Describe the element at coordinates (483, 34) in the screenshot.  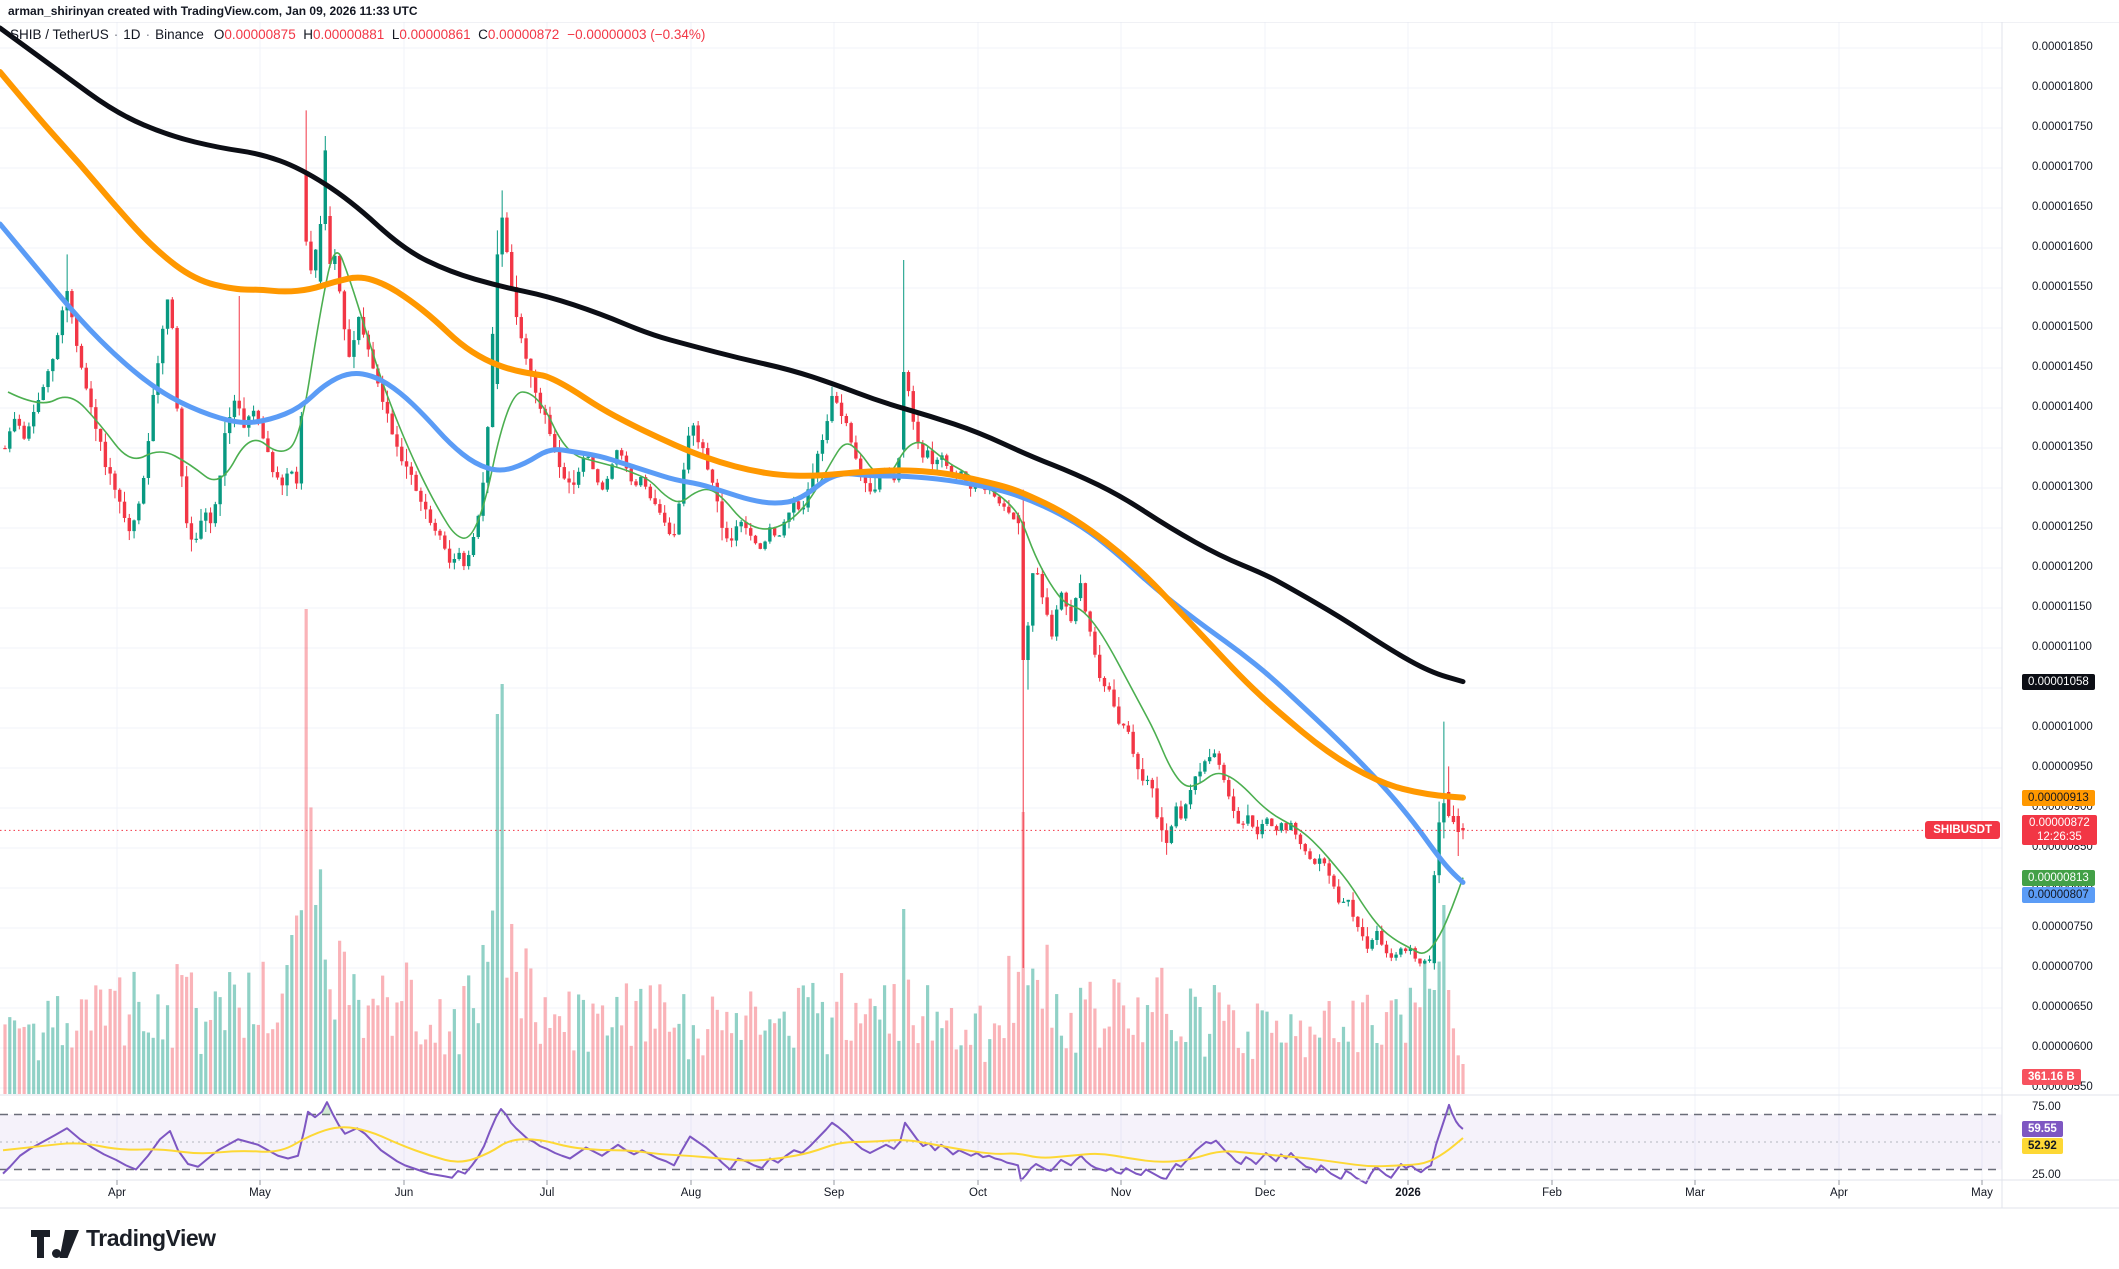
I see `close-key: C` at that location.